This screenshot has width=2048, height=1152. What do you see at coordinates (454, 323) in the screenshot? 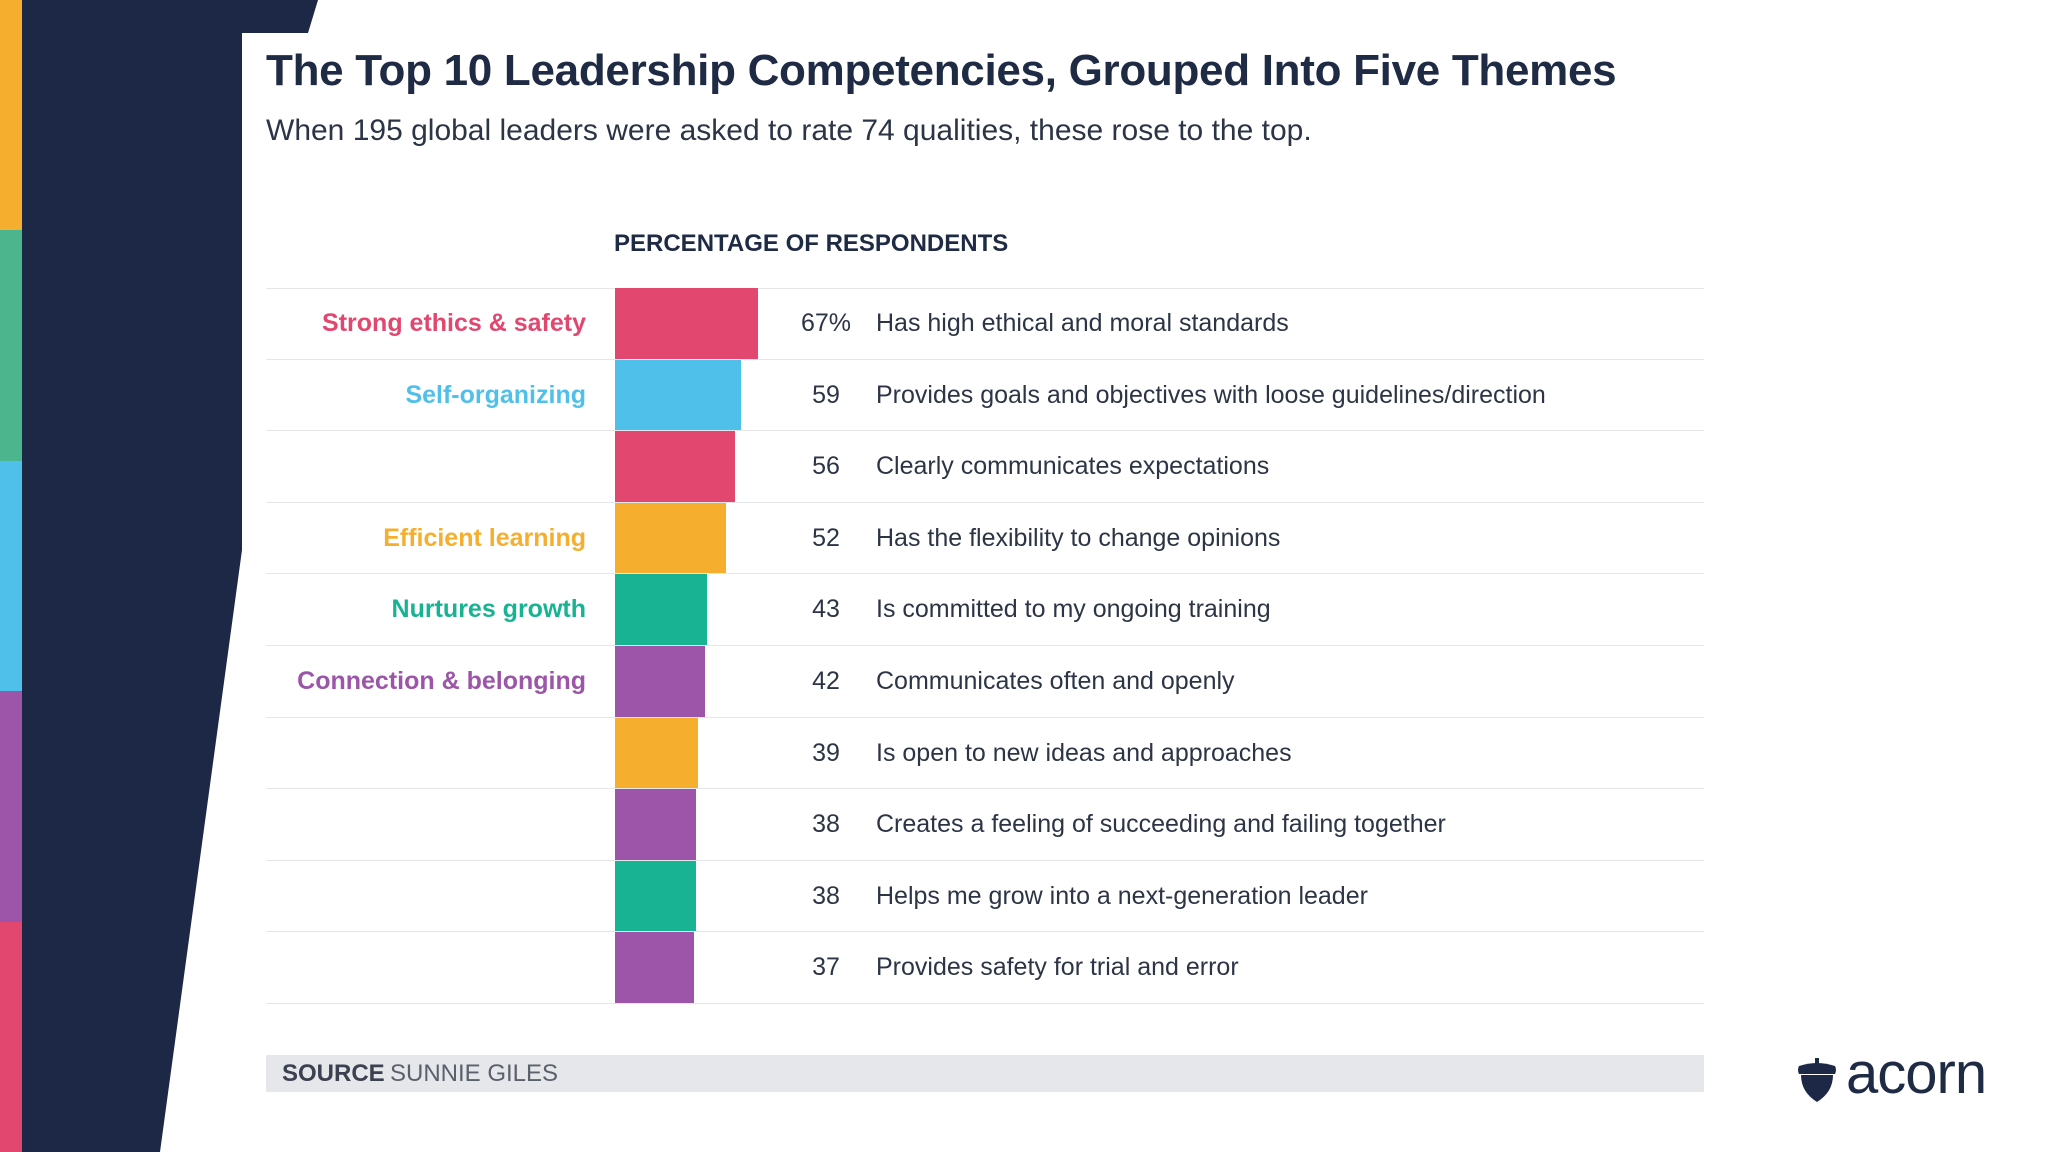
I see `theme-label: Strong ethics & safety` at bounding box center [454, 323].